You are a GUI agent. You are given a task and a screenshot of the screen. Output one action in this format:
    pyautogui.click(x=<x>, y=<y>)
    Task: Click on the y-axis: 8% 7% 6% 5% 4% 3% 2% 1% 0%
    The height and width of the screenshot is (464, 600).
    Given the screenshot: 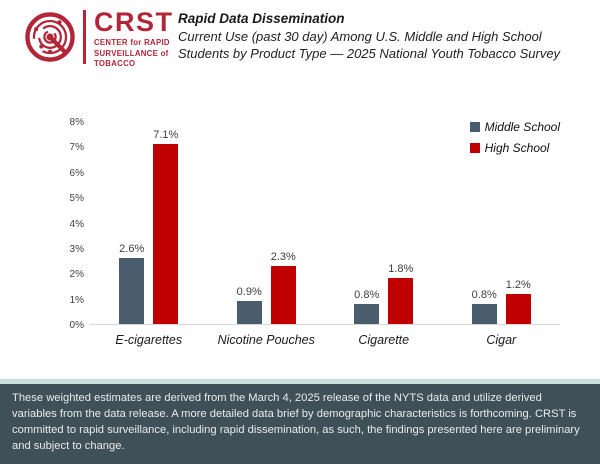 What is the action you would take?
    pyautogui.click(x=71, y=224)
    